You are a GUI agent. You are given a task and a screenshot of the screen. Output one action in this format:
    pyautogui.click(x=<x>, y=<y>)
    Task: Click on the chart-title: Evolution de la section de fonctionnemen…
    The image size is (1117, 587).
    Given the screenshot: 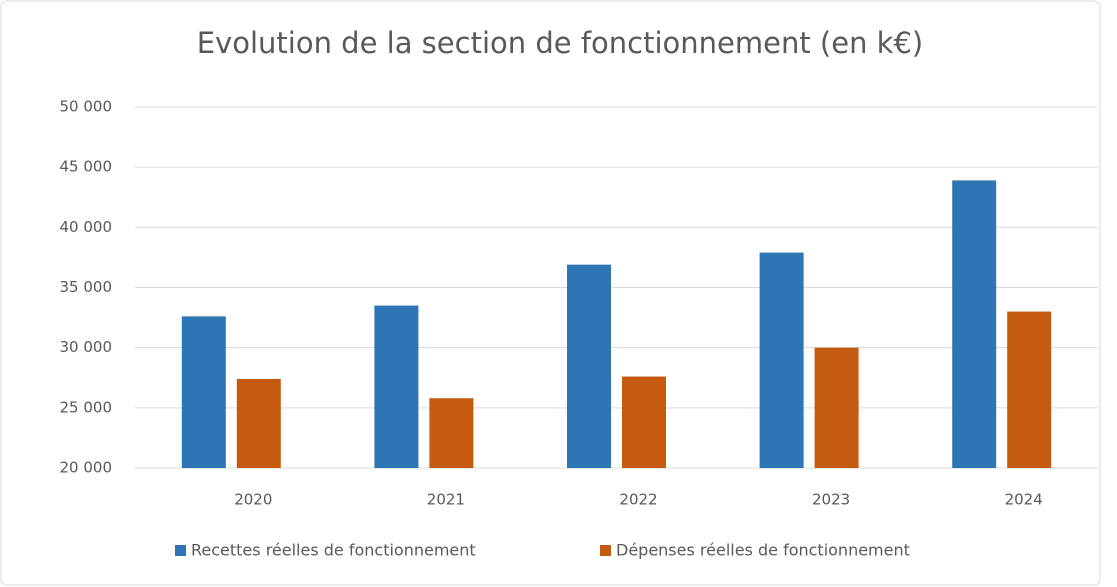 What is the action you would take?
    pyautogui.click(x=560, y=43)
    